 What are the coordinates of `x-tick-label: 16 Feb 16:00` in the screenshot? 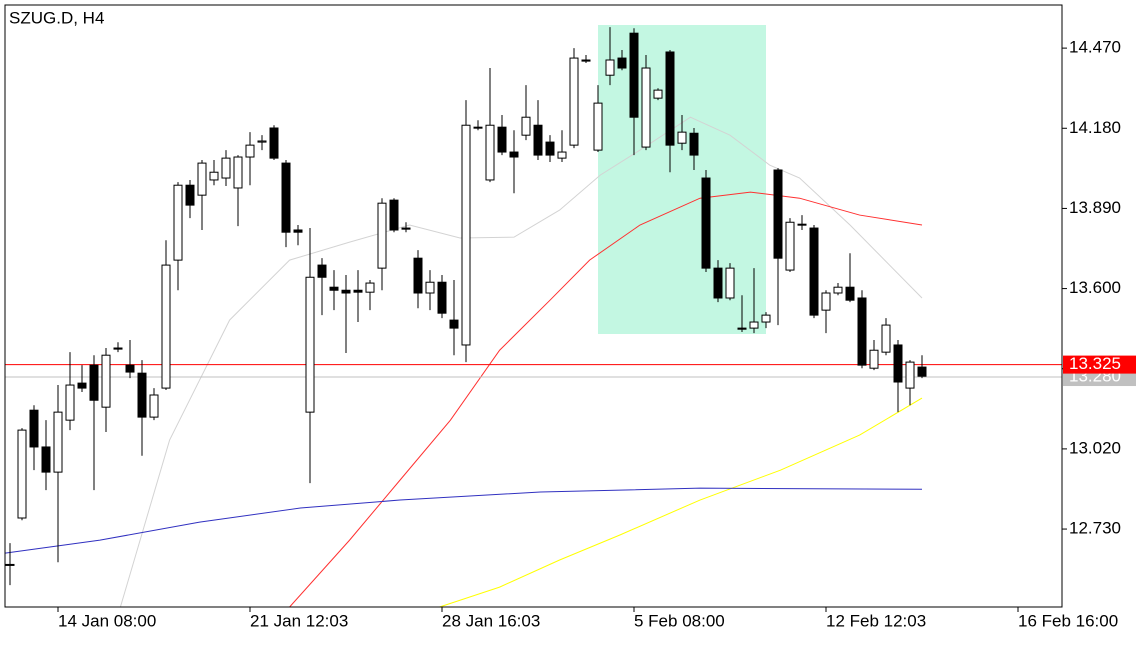 It's located at (1068, 620).